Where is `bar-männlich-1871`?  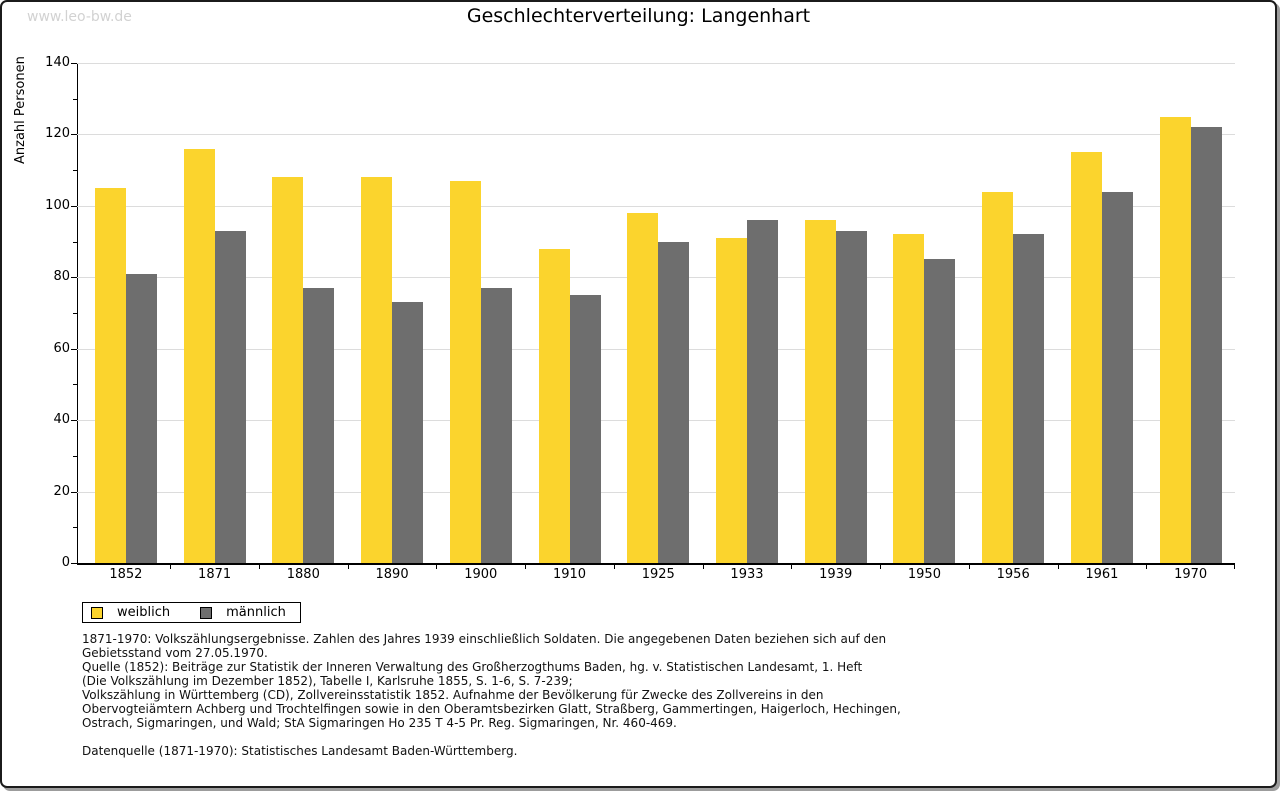 bar-männlich-1871 is located at coordinates (230, 396).